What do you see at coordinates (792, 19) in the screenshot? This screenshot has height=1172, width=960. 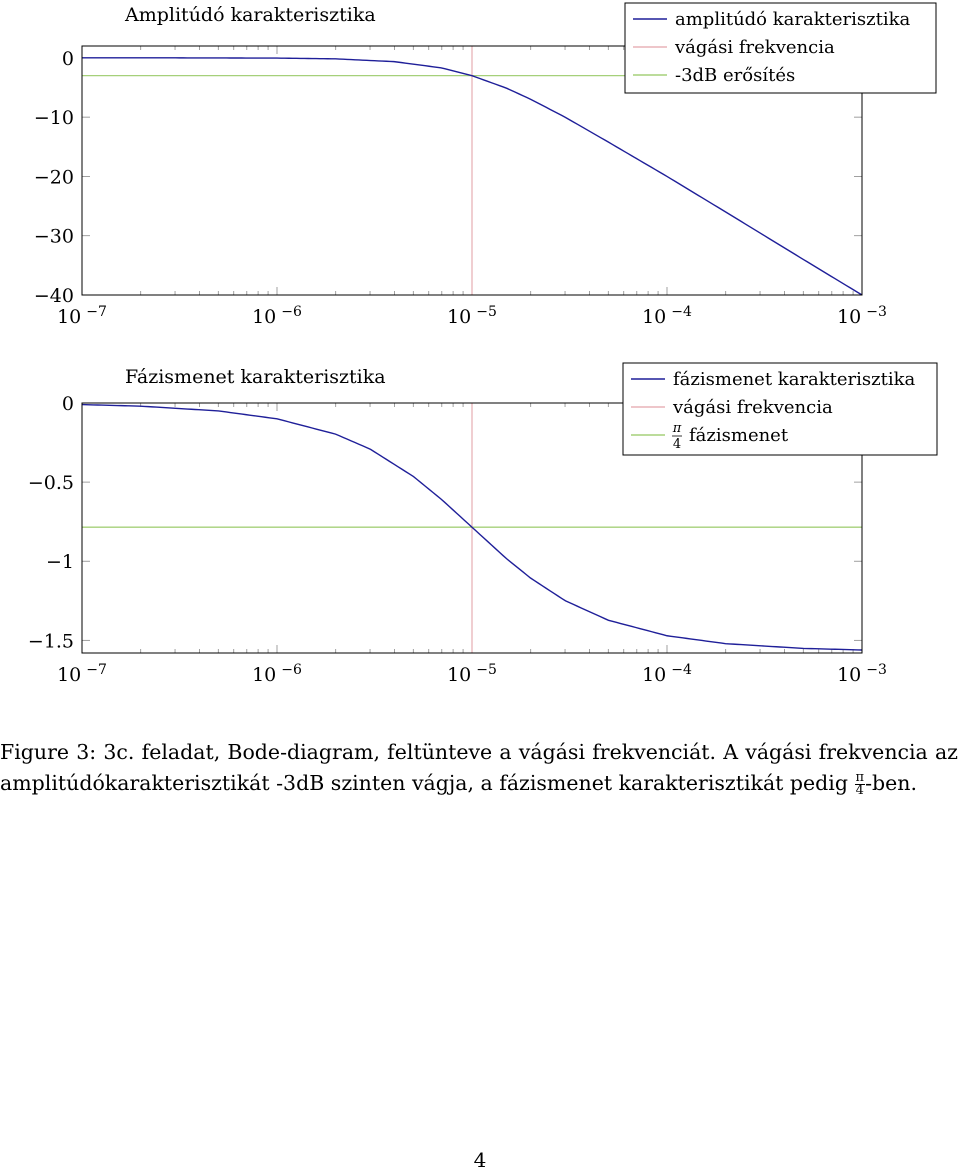 I see `legend-label: amplitúdó karakterisztika` at bounding box center [792, 19].